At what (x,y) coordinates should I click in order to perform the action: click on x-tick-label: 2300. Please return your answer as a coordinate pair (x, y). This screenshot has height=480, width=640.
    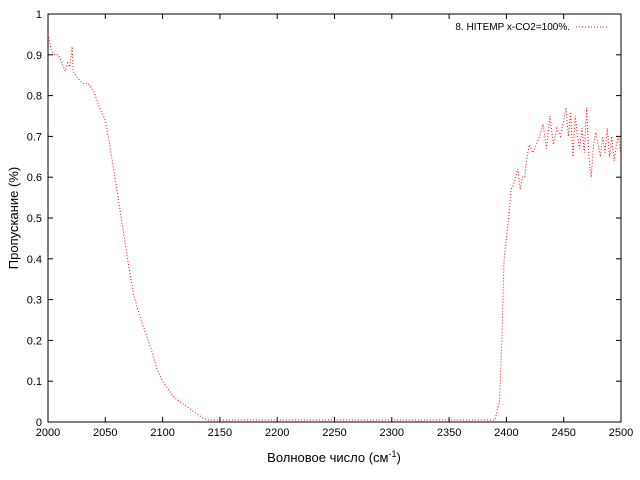
    Looking at the image, I should click on (392, 433).